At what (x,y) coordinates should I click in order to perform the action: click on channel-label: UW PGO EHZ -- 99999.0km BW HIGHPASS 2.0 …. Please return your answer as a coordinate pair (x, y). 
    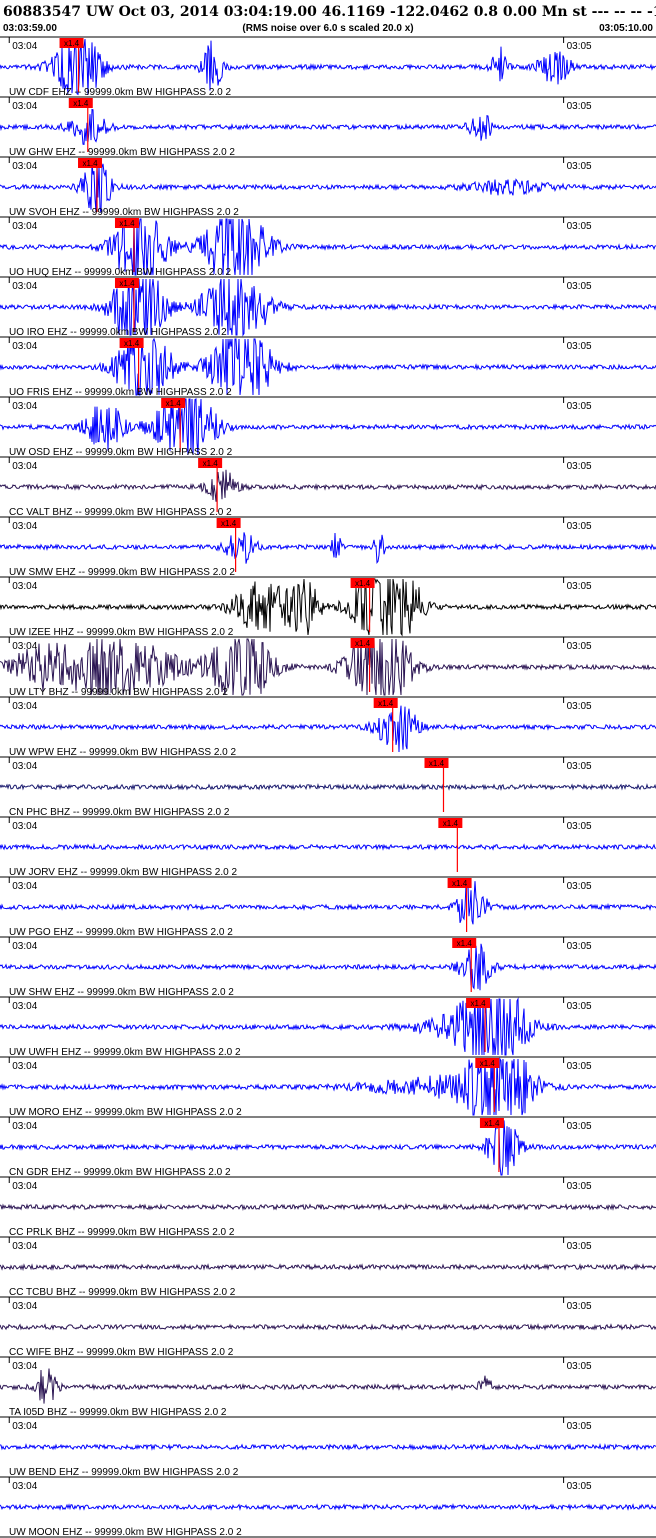
    Looking at the image, I should click on (121, 932).